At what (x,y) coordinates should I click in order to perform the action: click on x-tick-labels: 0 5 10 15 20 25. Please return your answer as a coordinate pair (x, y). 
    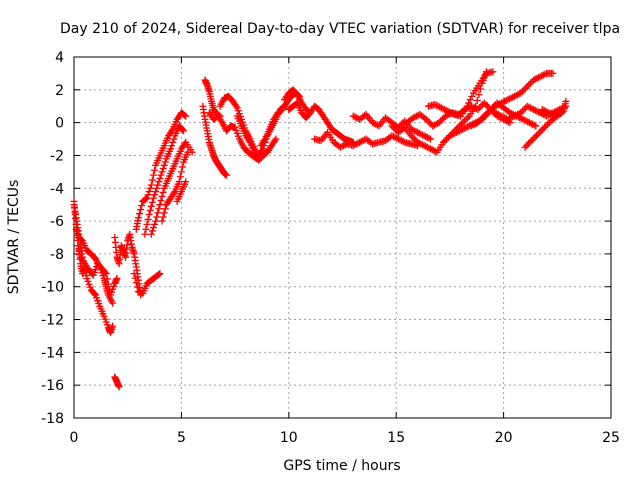
    Looking at the image, I should click on (345, 438).